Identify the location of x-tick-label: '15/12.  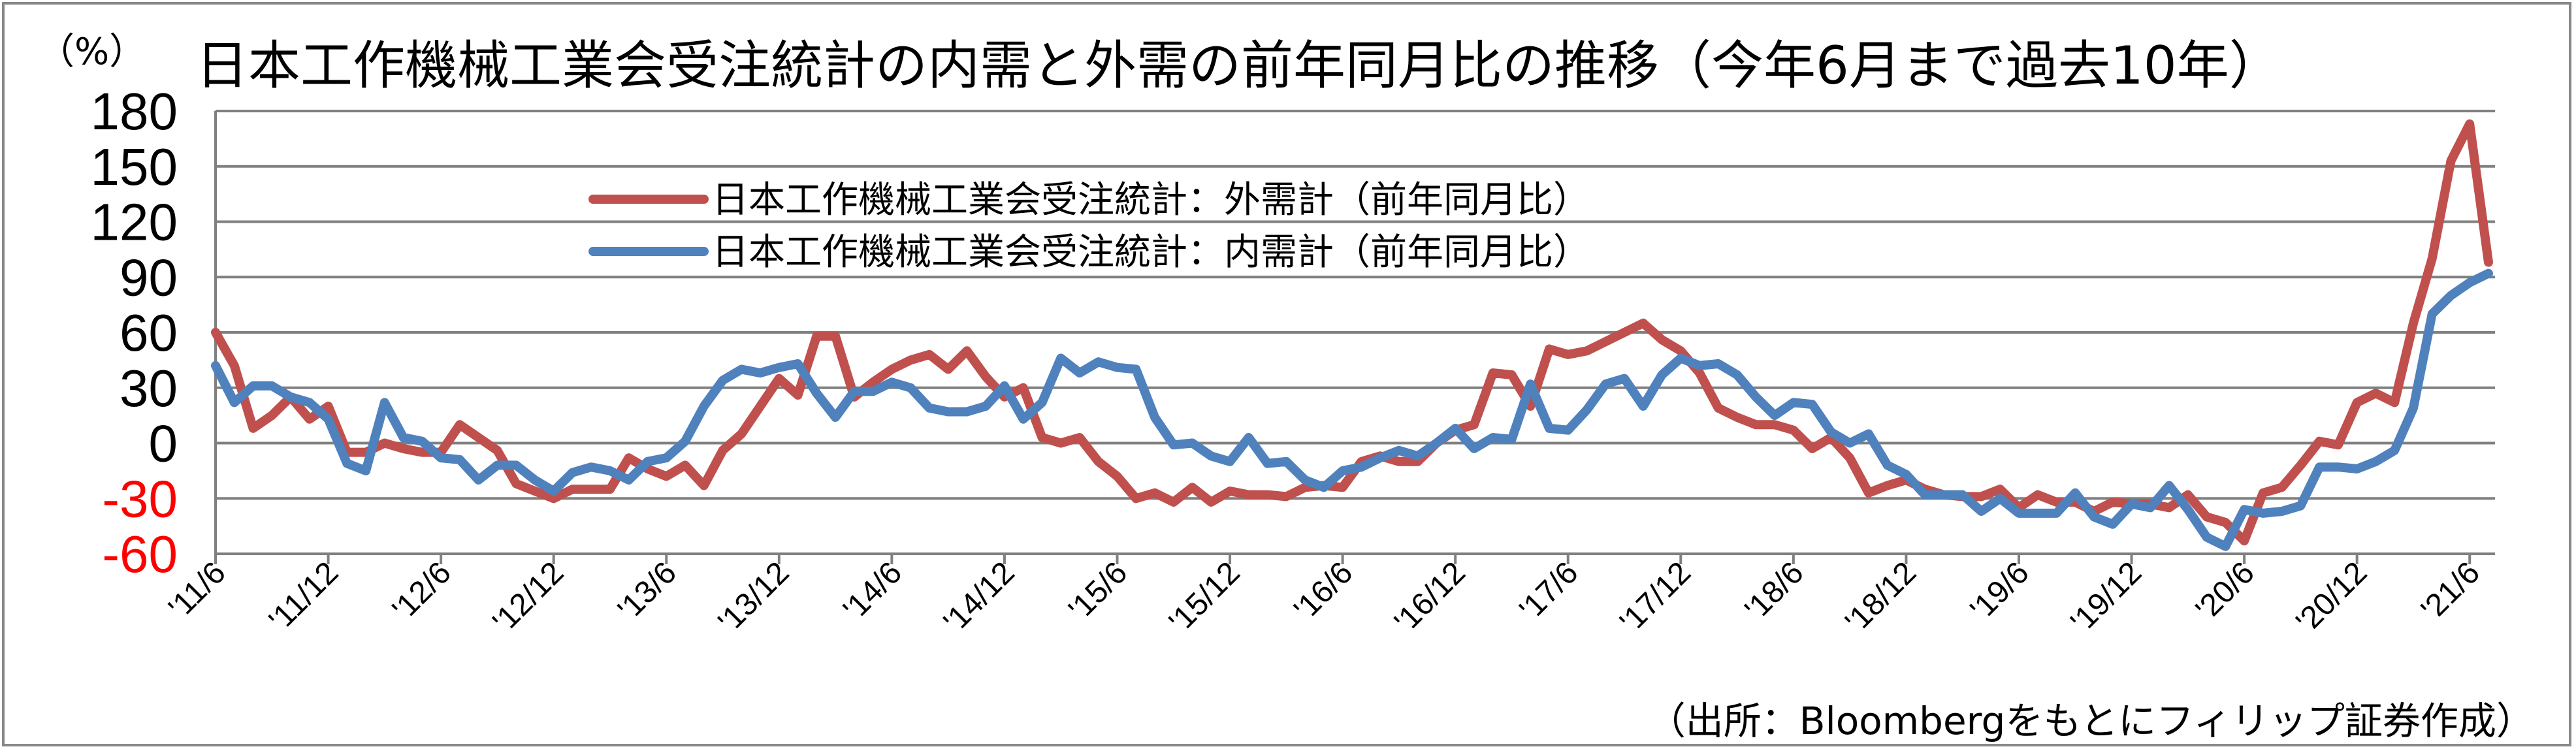
(1205, 597).